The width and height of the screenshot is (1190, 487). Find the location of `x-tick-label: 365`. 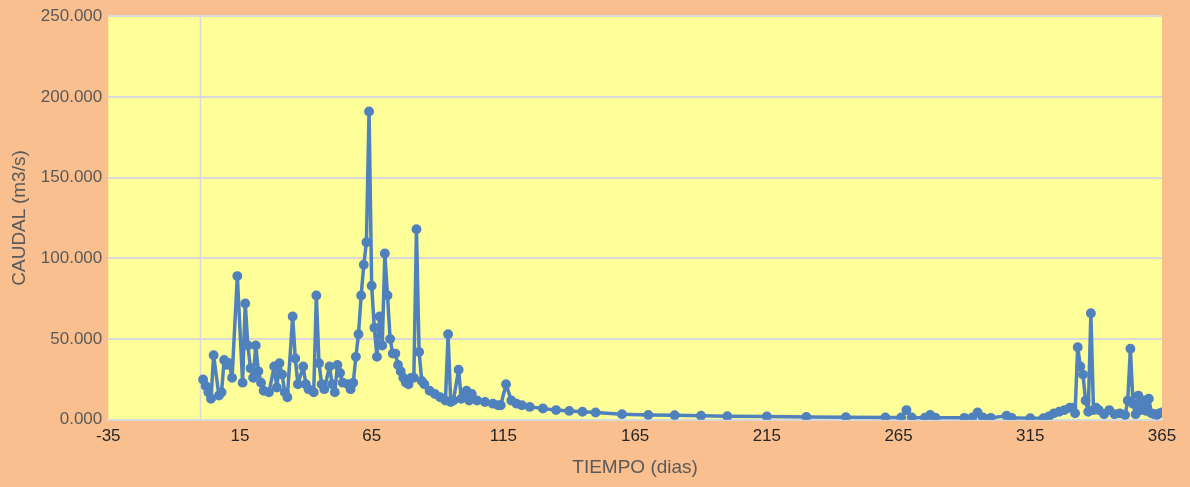

x-tick-label: 365 is located at coordinates (1162, 435).